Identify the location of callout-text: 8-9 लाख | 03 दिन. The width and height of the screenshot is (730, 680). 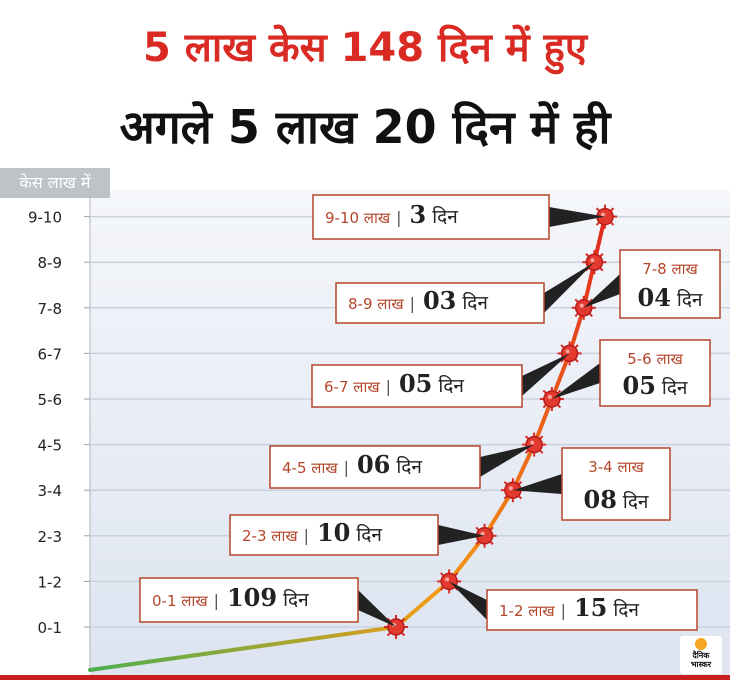
(418, 300).